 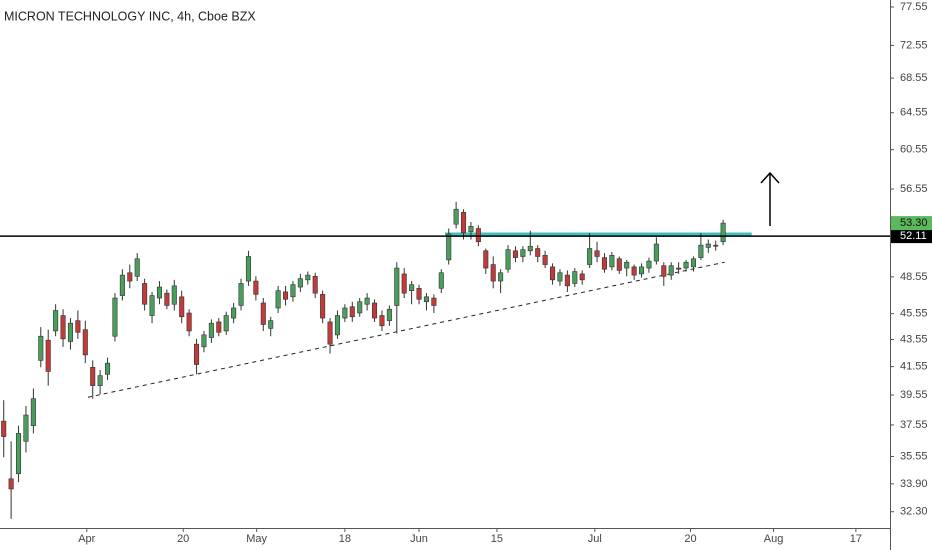 What do you see at coordinates (914, 277) in the screenshot?
I see `y-tick-label: 48.55` at bounding box center [914, 277].